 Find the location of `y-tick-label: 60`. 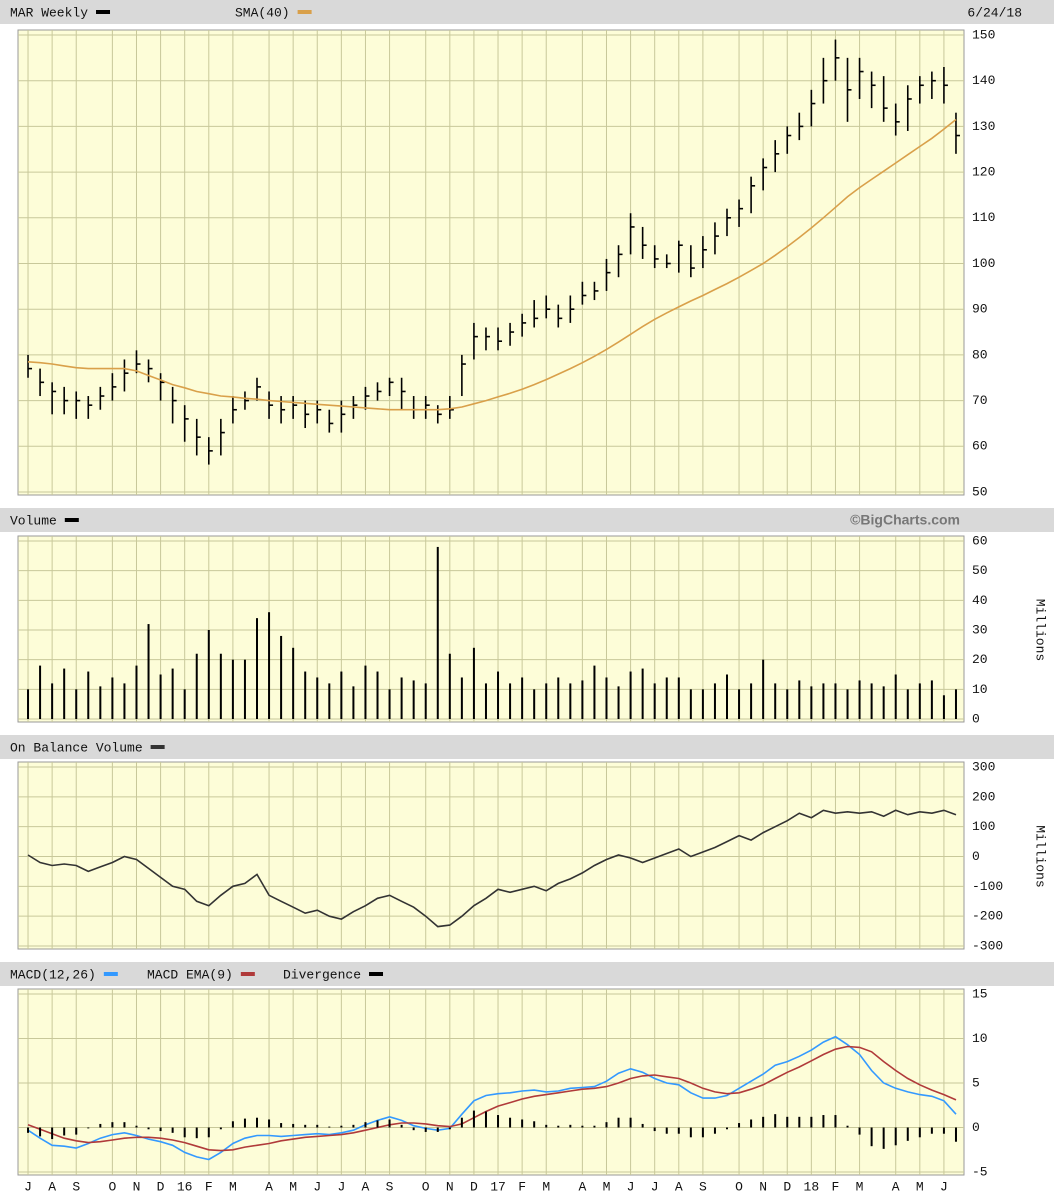

y-tick-label: 60 is located at coordinates (980, 540).